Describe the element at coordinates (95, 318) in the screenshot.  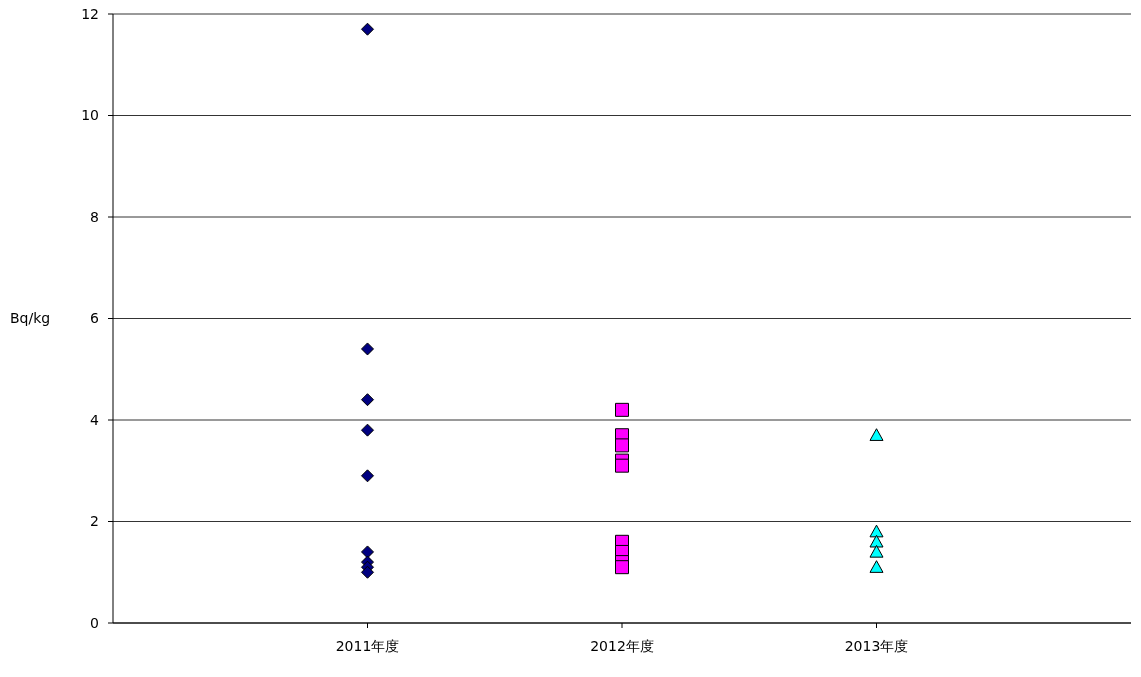
I see `y-tick-label: 6` at that location.